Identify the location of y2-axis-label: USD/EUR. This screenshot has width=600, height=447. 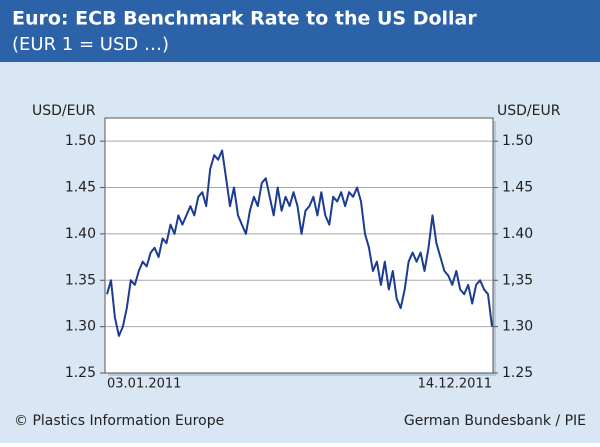
(529, 111).